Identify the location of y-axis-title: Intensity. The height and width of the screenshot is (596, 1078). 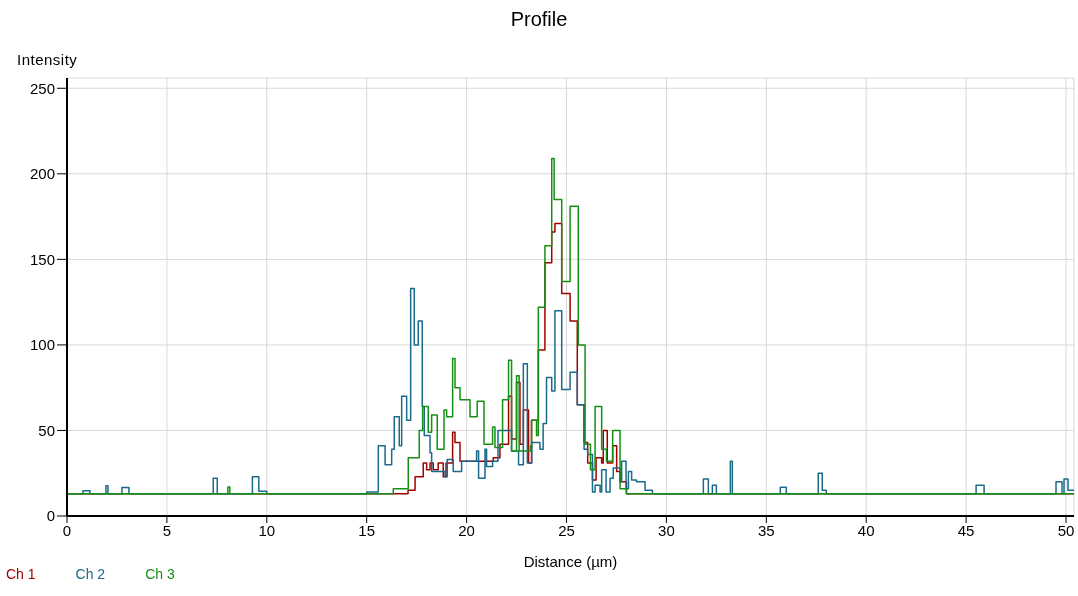
(47, 59).